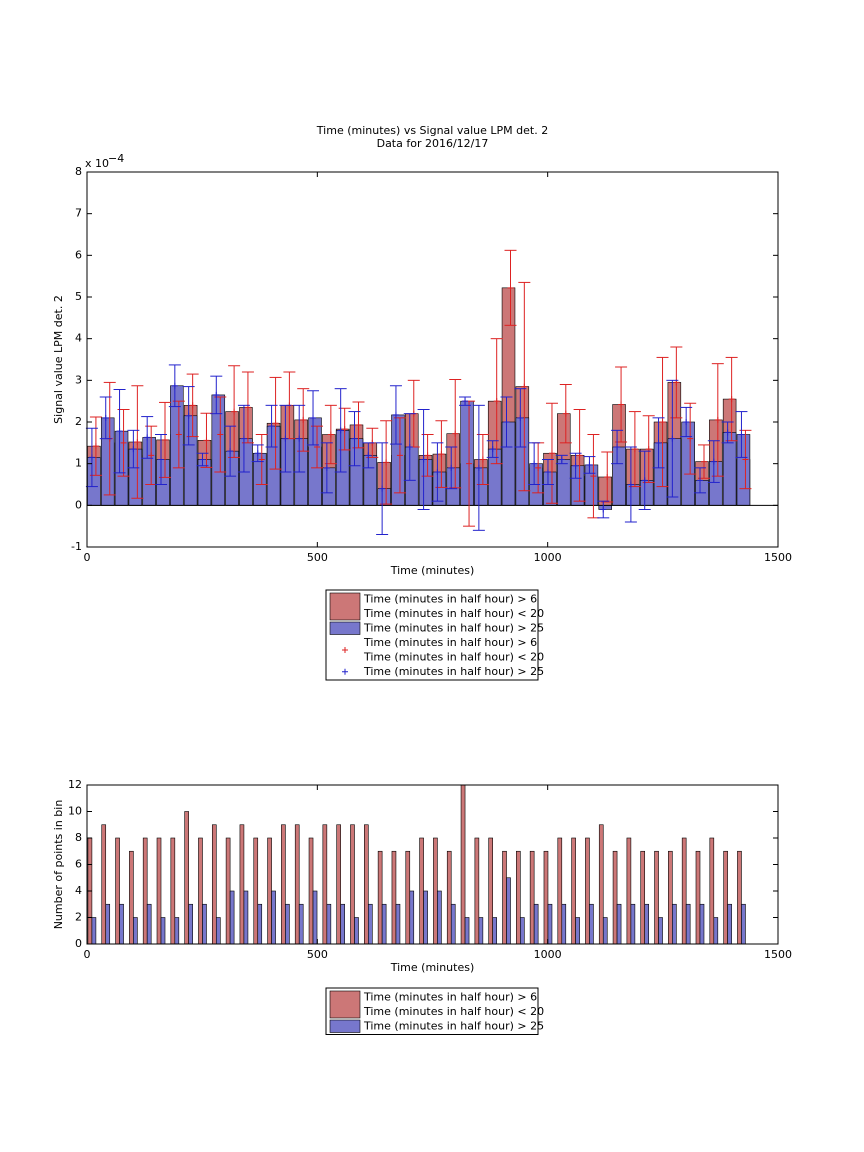 This screenshot has width=864, height=1152. I want to click on y-tick-label: 12, so click(75, 784).